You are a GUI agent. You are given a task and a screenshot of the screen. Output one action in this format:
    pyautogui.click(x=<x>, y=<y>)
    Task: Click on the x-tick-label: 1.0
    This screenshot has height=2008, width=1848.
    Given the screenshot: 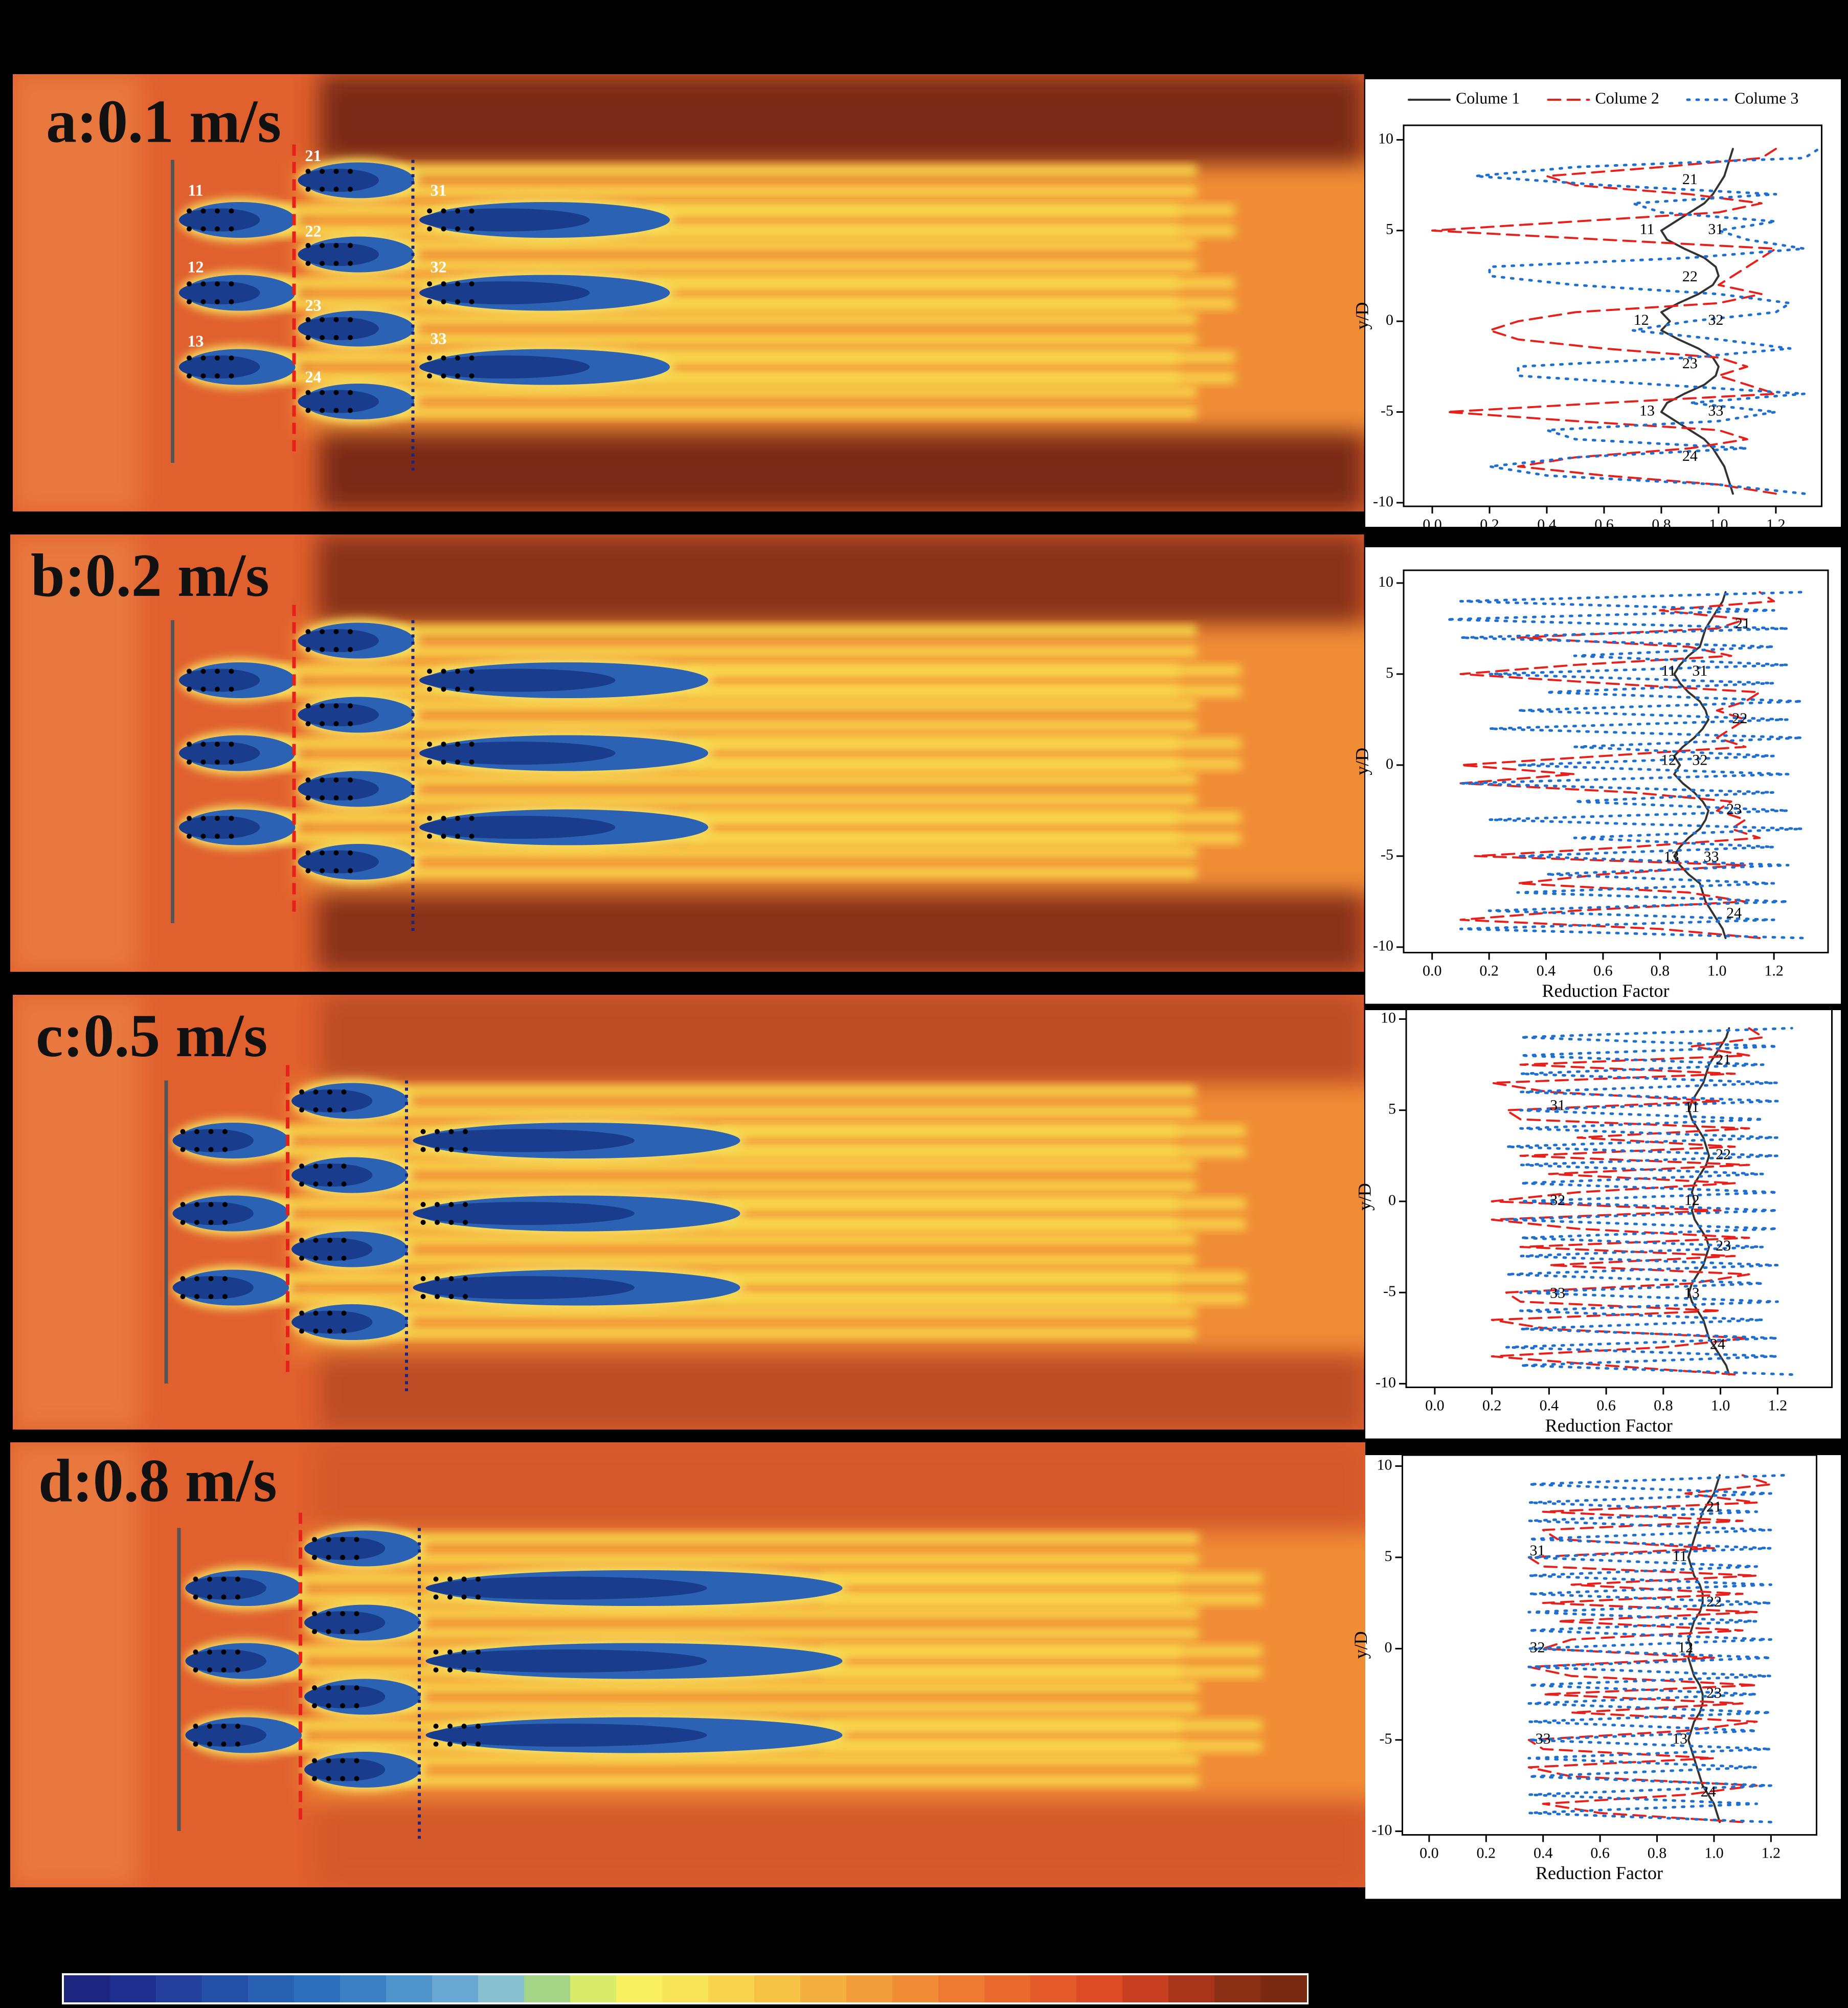 What is the action you would take?
    pyautogui.click(x=1720, y=1405)
    